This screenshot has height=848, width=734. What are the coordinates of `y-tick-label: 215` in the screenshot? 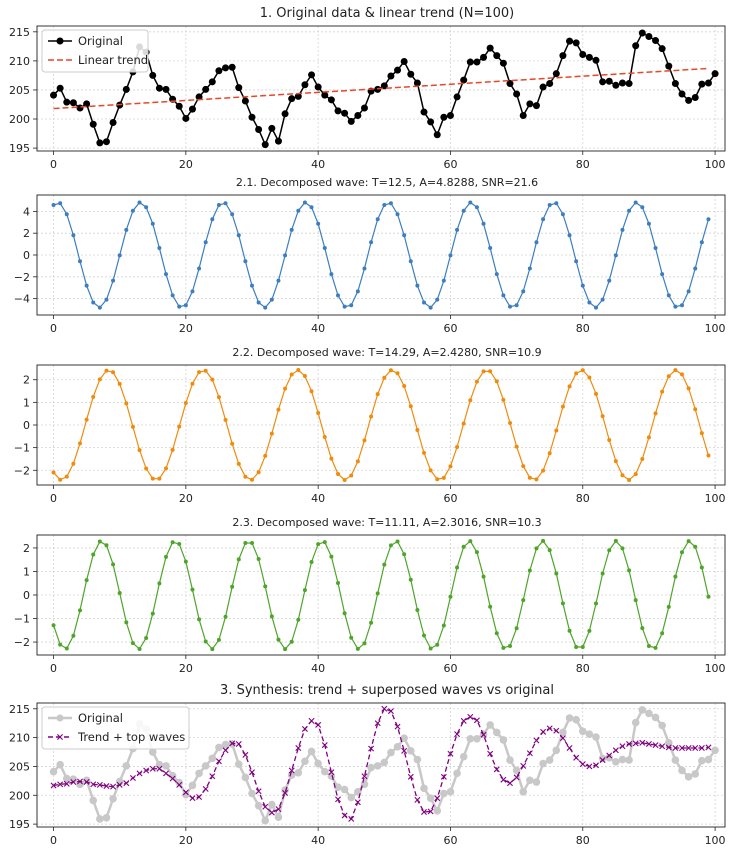 It's located at (19, 709).